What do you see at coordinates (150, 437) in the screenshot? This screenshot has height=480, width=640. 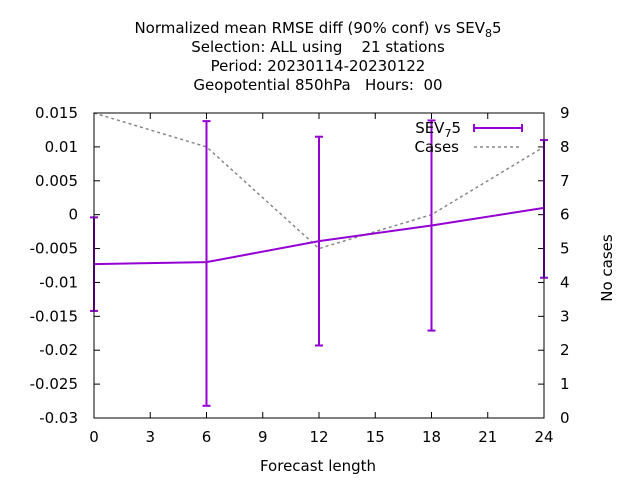 I see `x-tick-label: 3` at bounding box center [150, 437].